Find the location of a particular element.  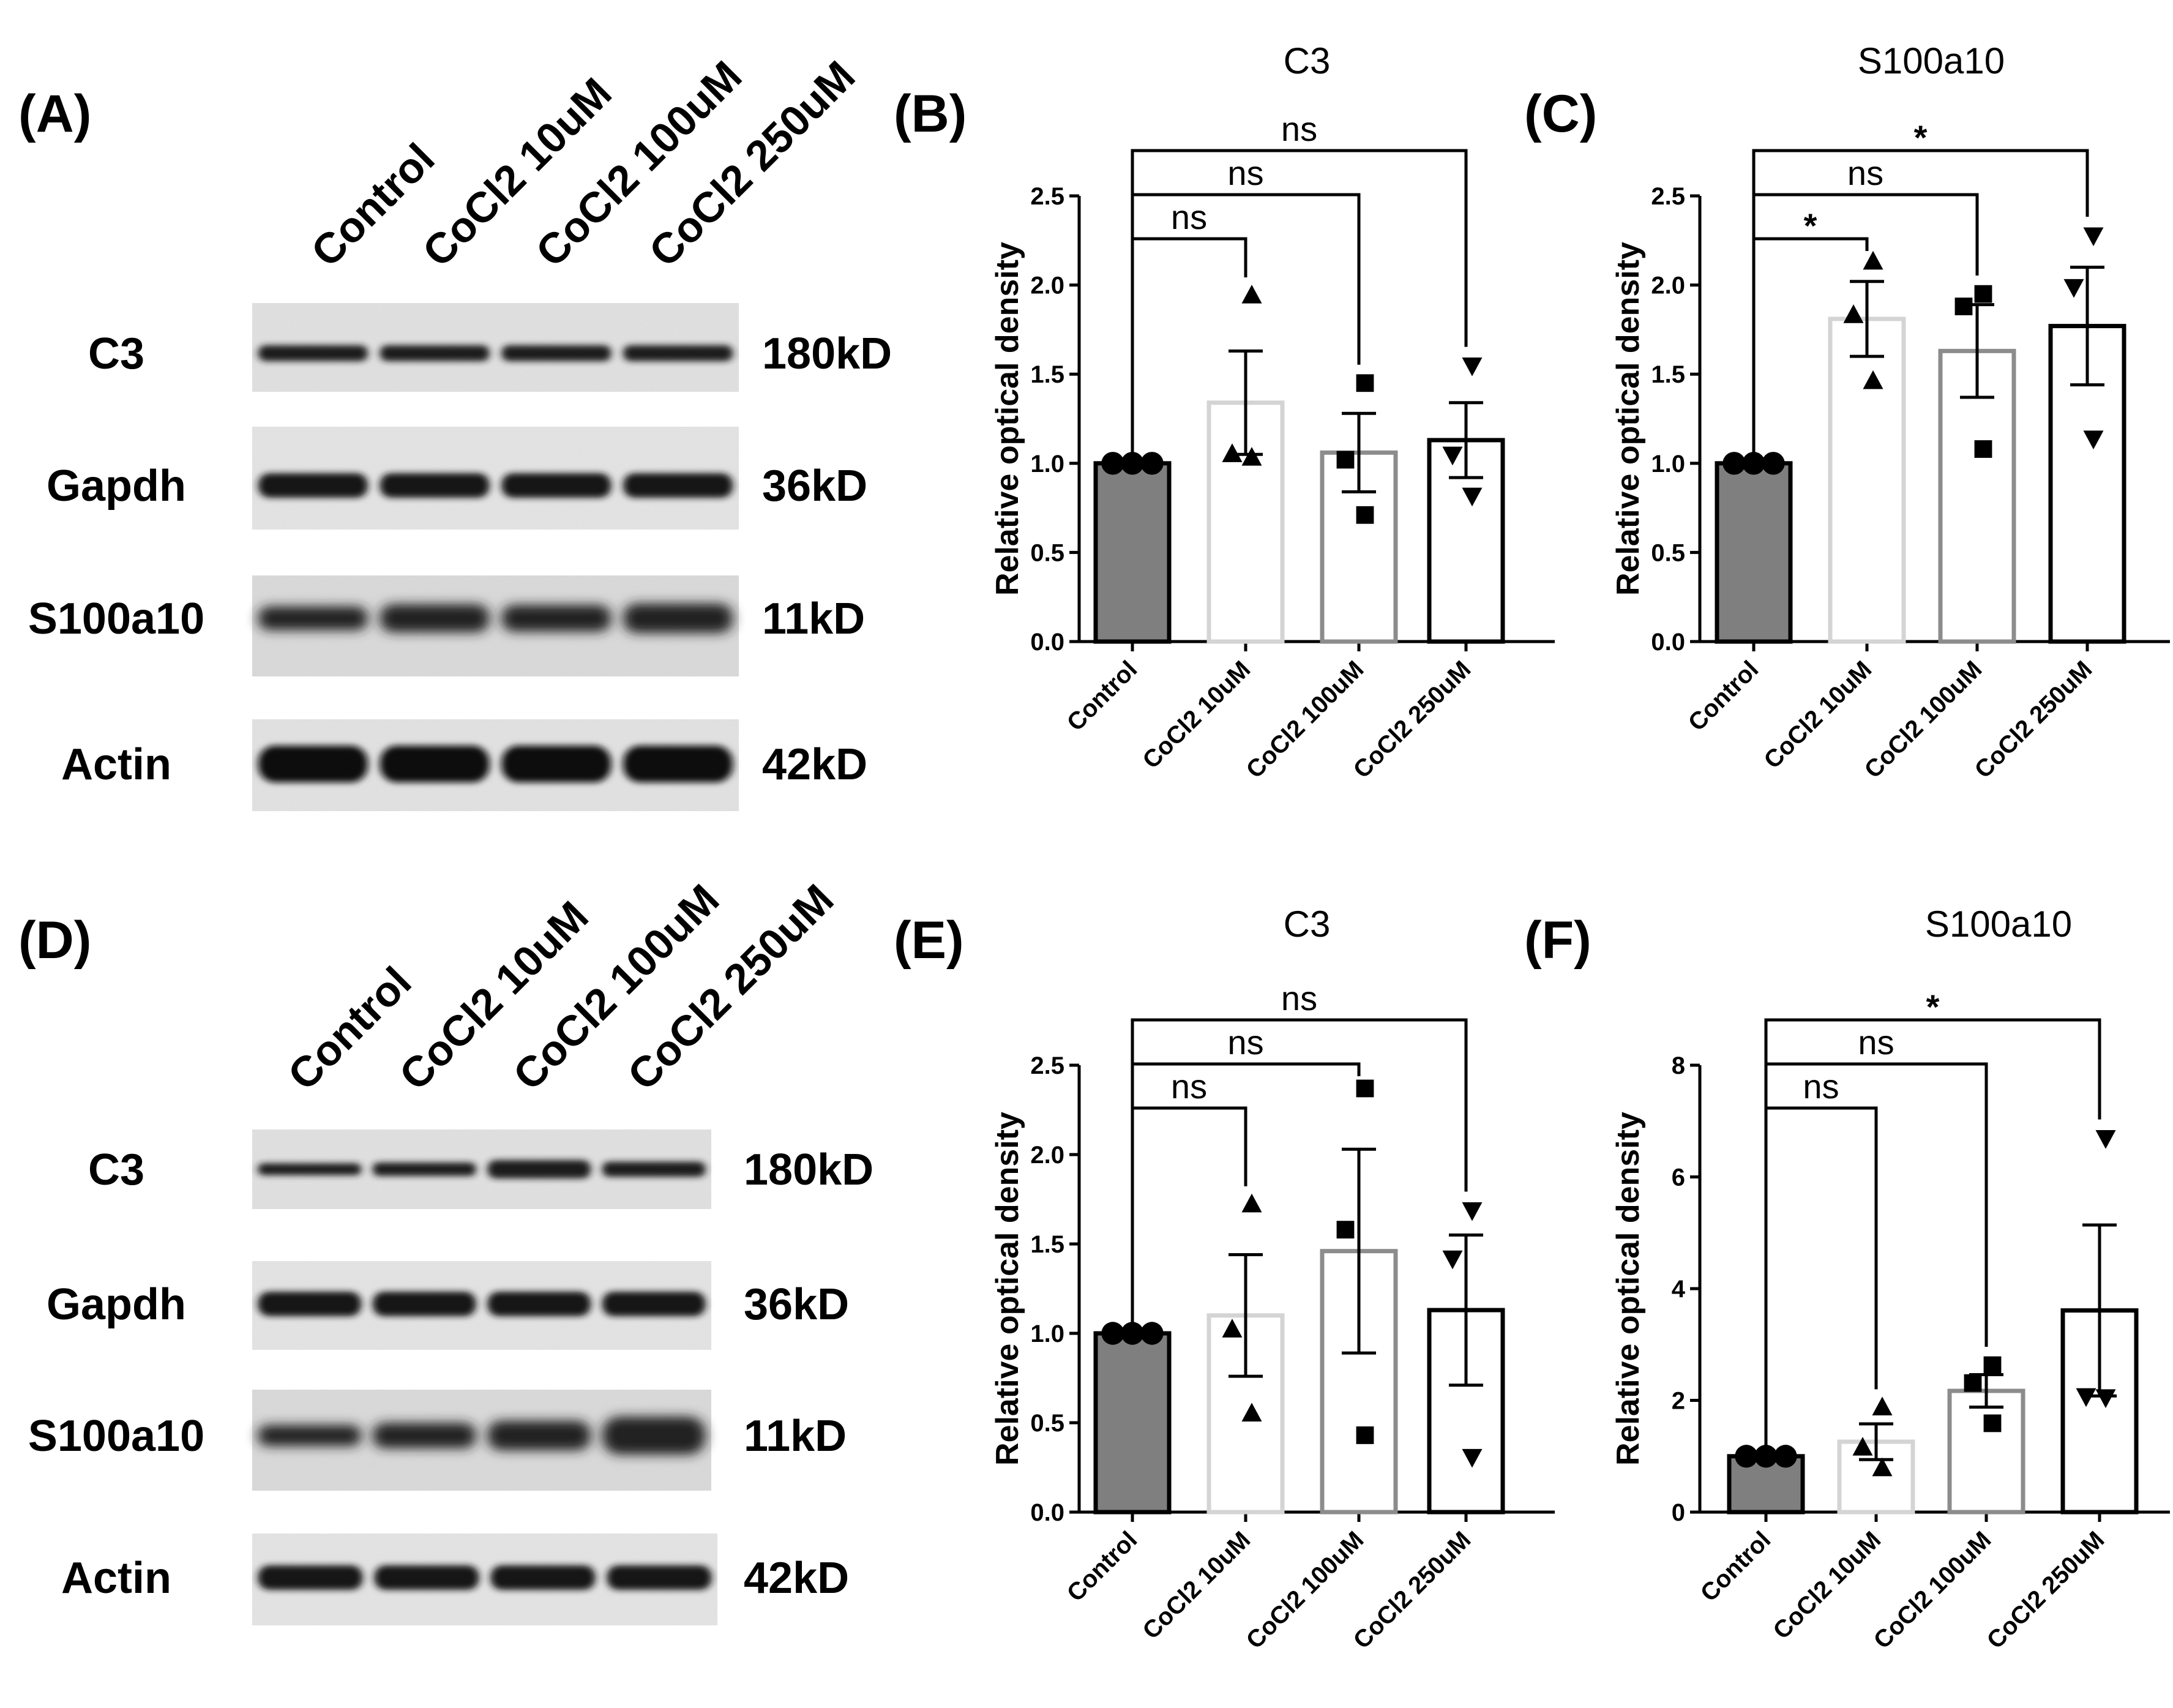

y-tick-label: 1.5 is located at coordinates (1668, 374).